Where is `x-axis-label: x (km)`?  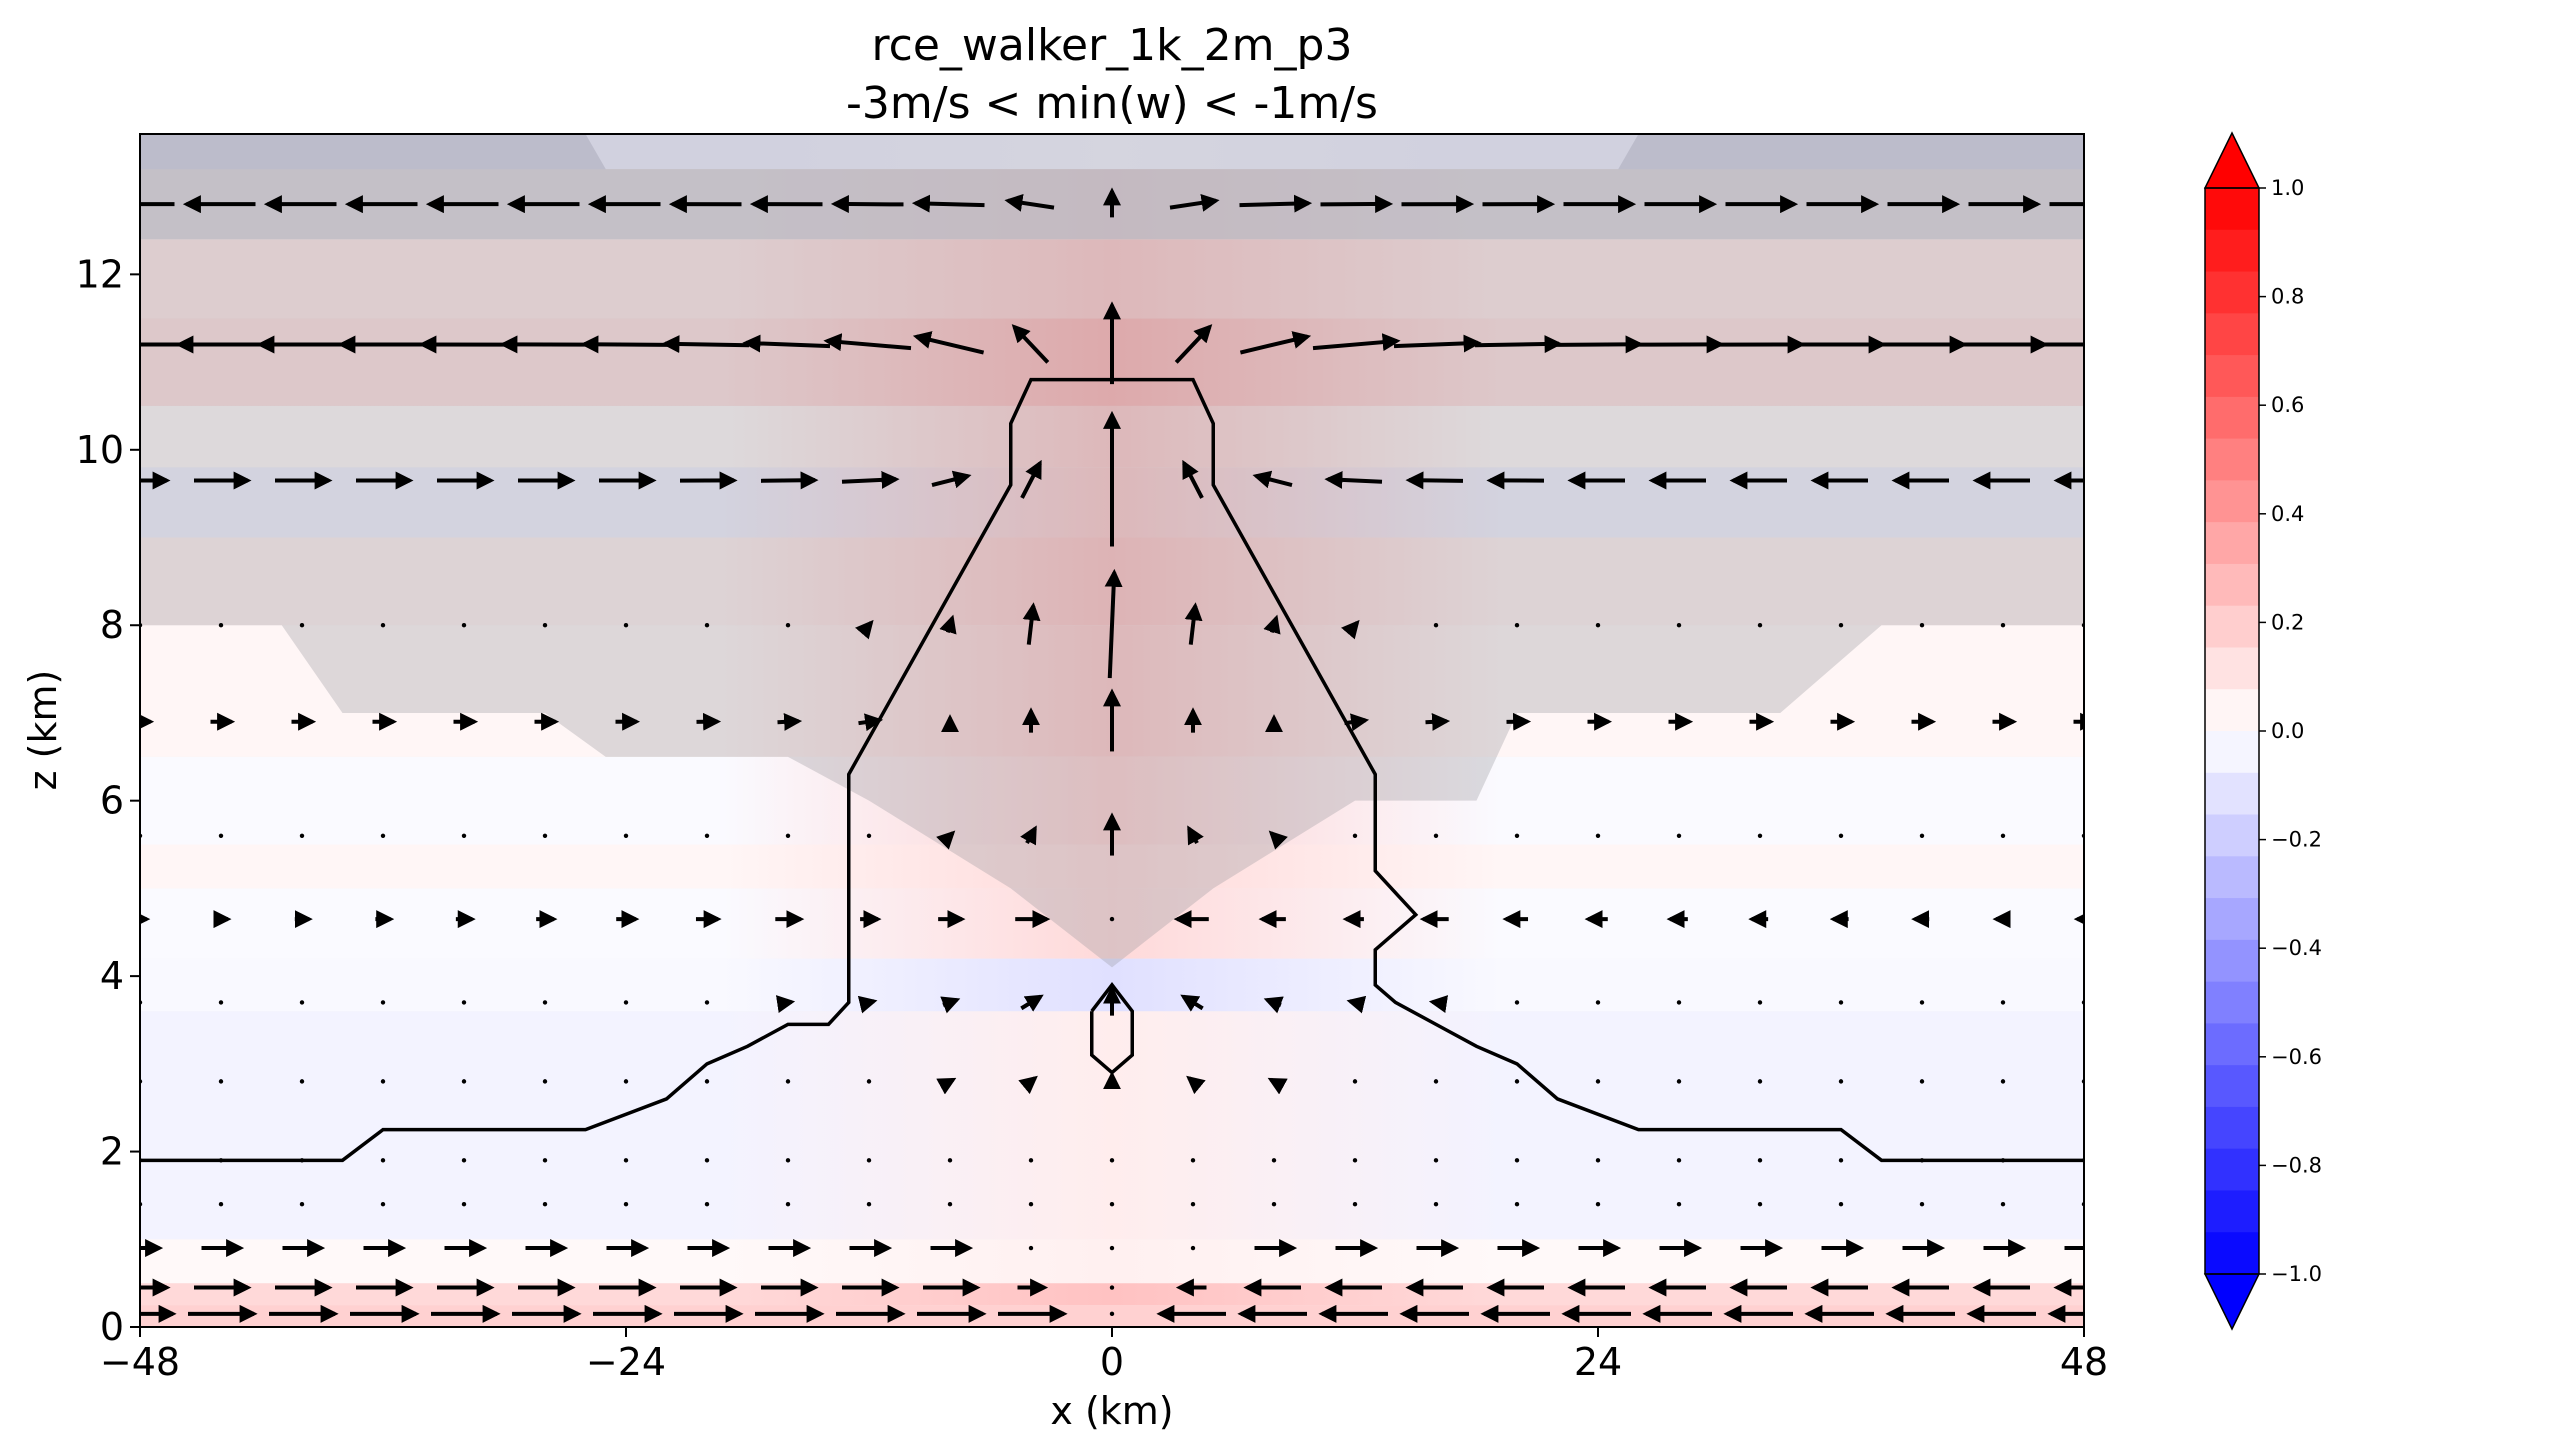
x-axis-label: x (km) is located at coordinates (1111, 1411).